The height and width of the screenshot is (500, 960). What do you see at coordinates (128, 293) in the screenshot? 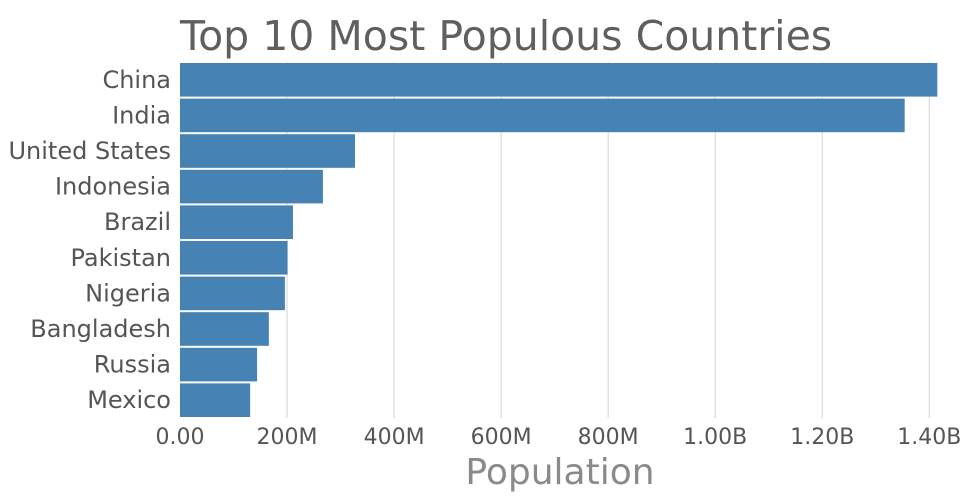
I see `y-tick-label: Nigeria` at bounding box center [128, 293].